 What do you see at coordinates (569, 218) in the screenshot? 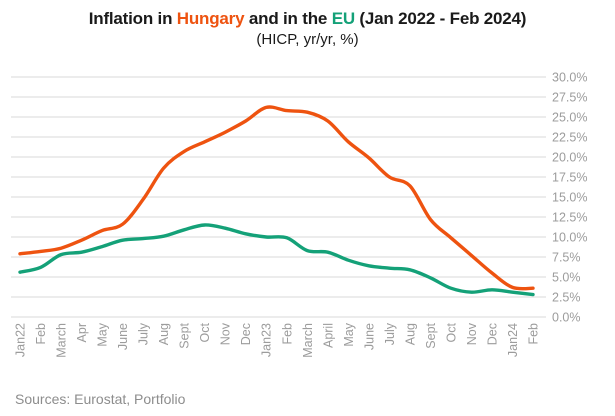
I see `y-tick-label: 12.5%` at bounding box center [569, 218].